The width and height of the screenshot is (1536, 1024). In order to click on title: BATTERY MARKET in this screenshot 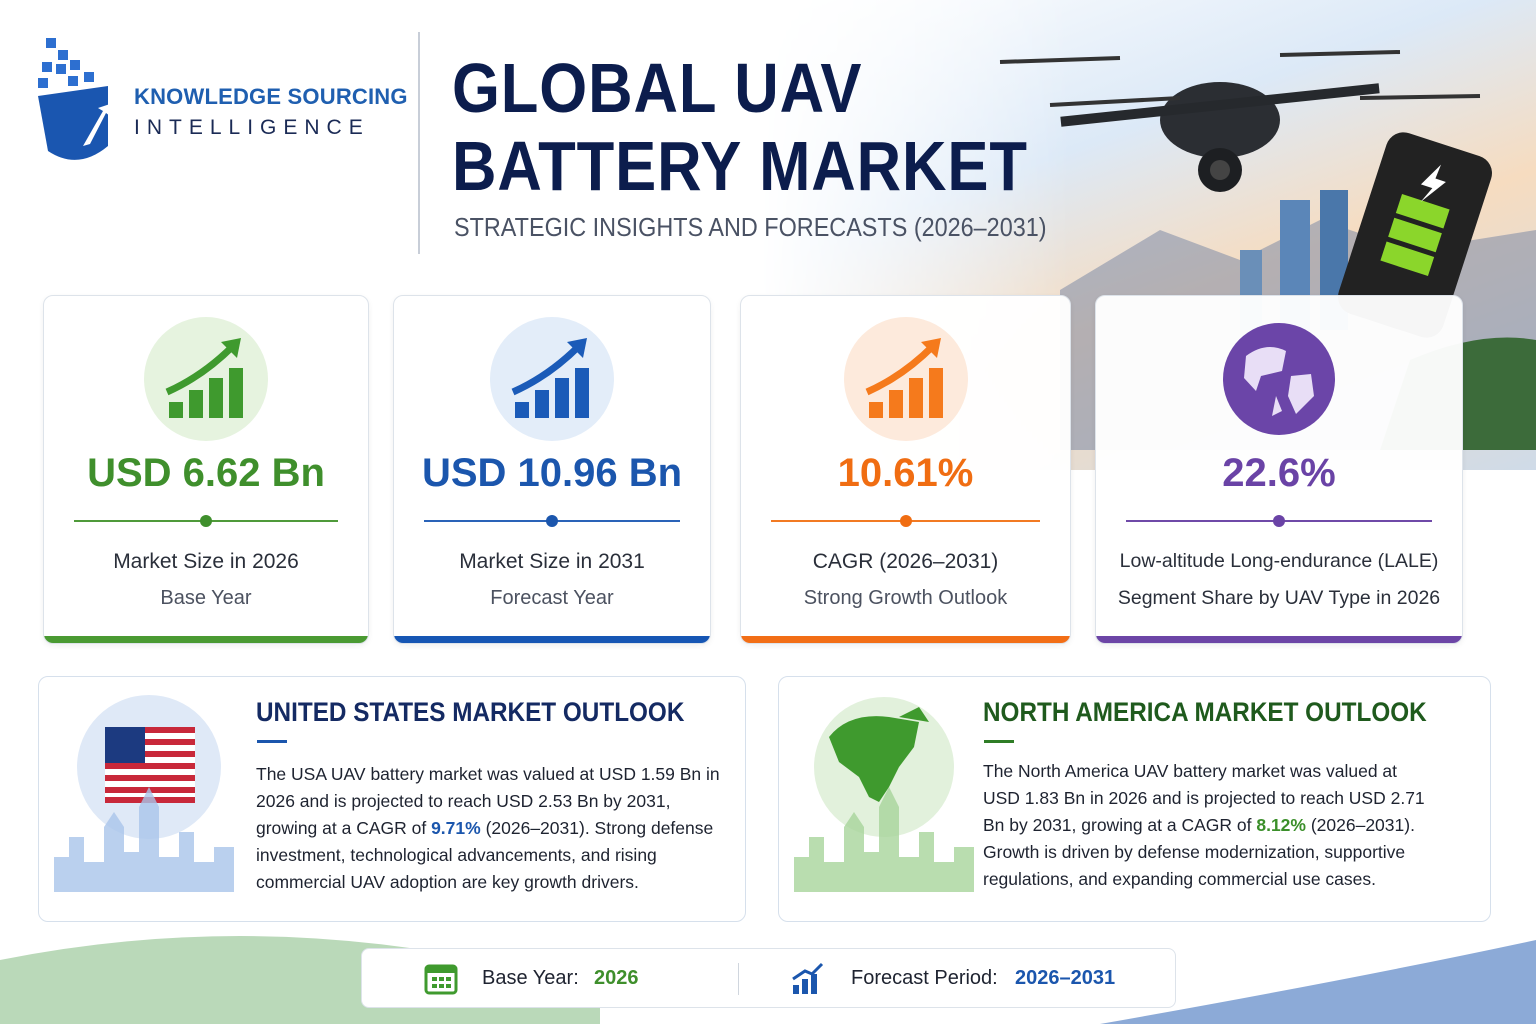, I will do `click(740, 166)`.